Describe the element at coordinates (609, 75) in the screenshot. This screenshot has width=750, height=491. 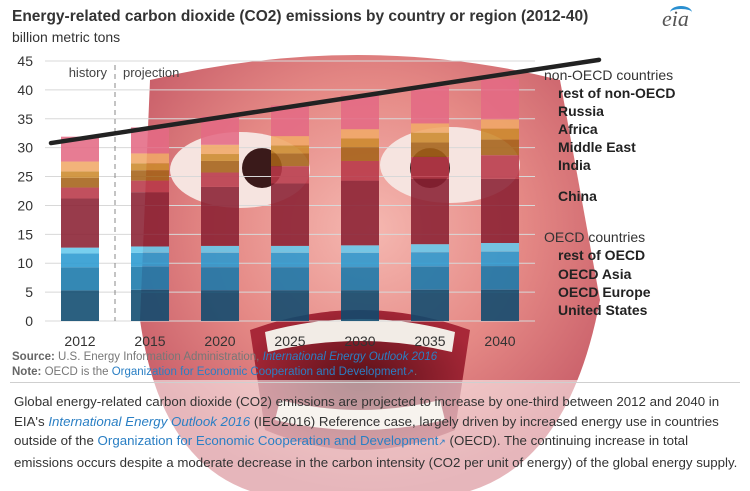
I see `legend-heading-non-oecd: non-OECD countries` at that location.